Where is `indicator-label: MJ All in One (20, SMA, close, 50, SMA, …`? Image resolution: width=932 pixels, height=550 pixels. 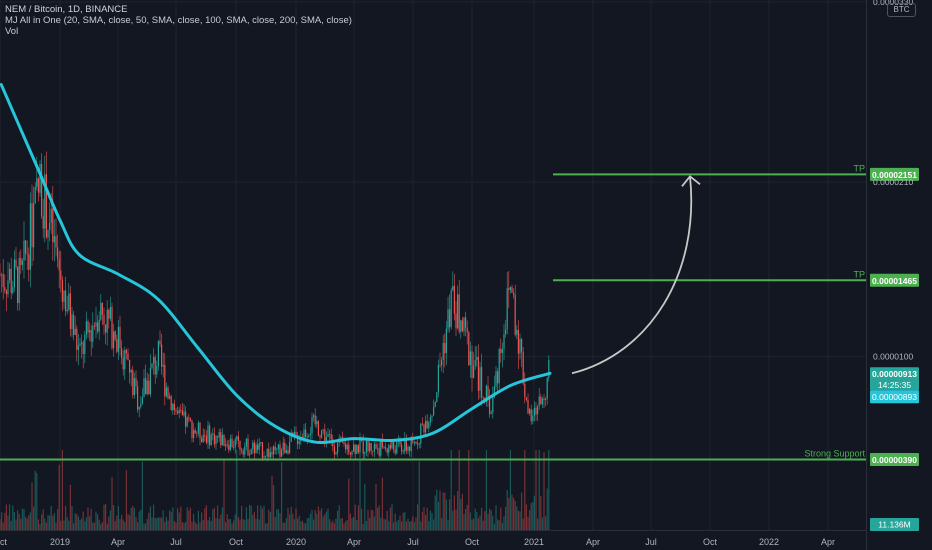 indicator-label: MJ All in One (20, SMA, close, 50, SMA, … is located at coordinates (178, 20).